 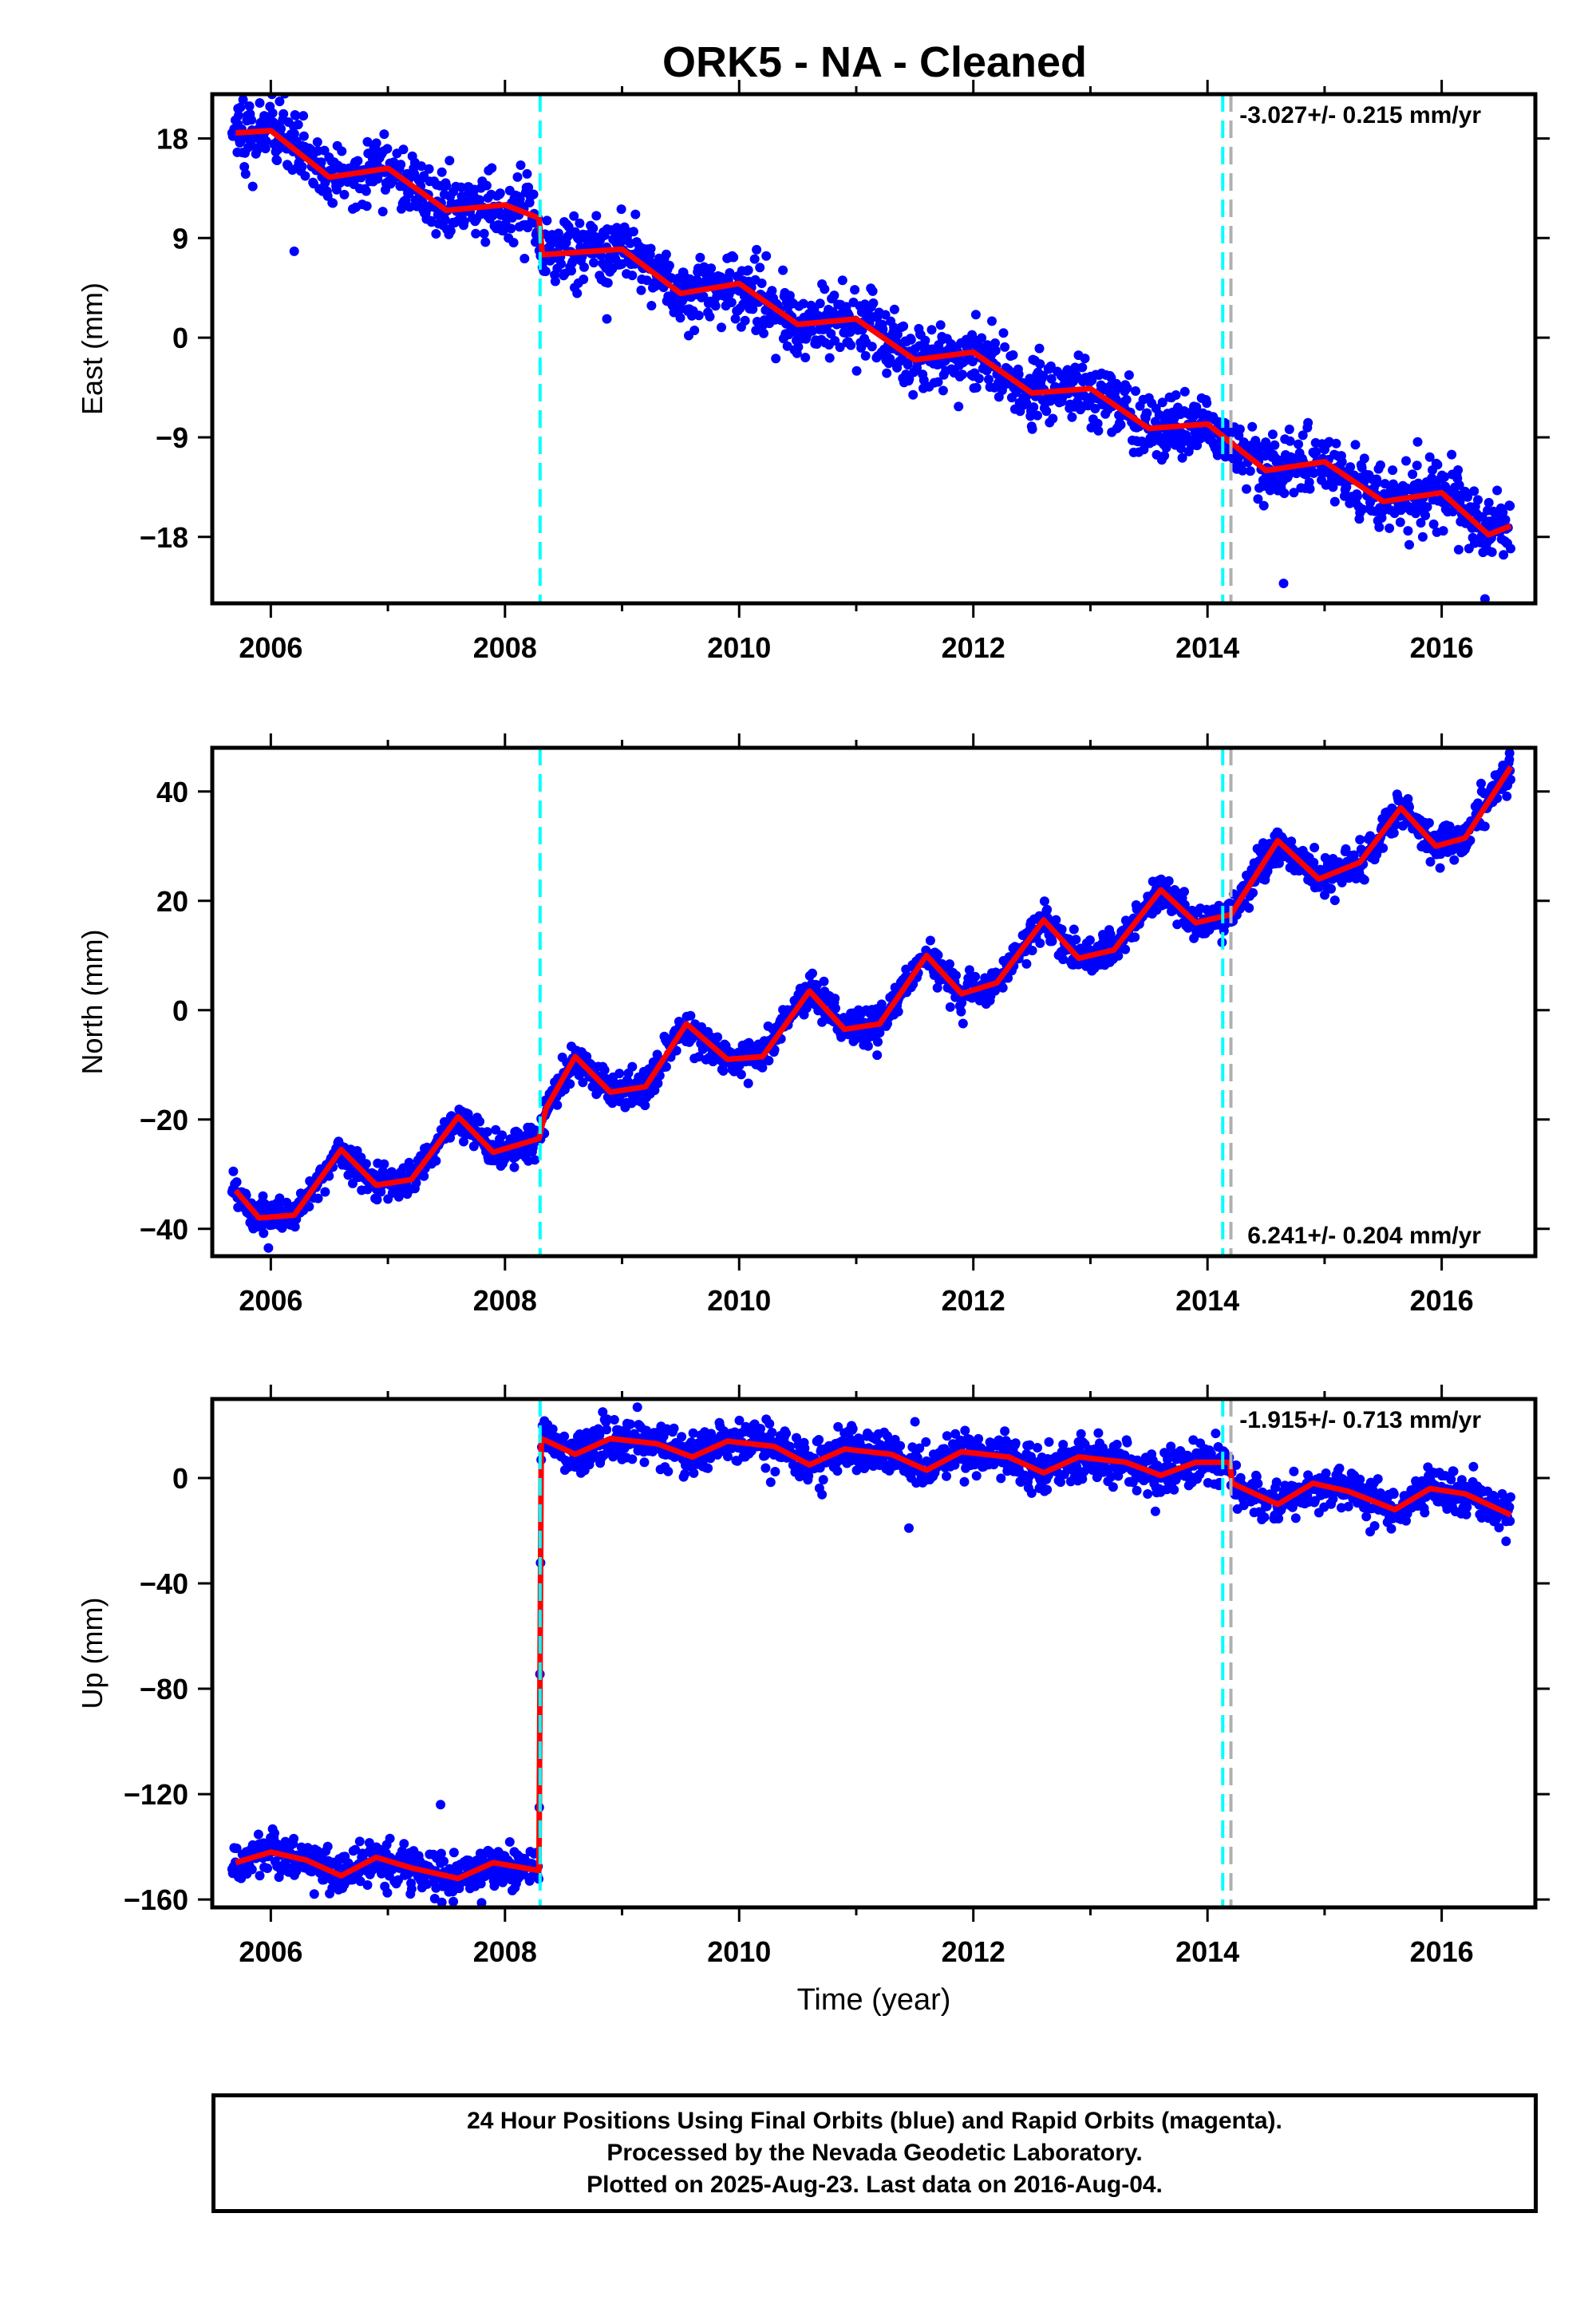 I want to click on chart-title: ORK5 - NA - Cleaned, so click(x=874, y=62).